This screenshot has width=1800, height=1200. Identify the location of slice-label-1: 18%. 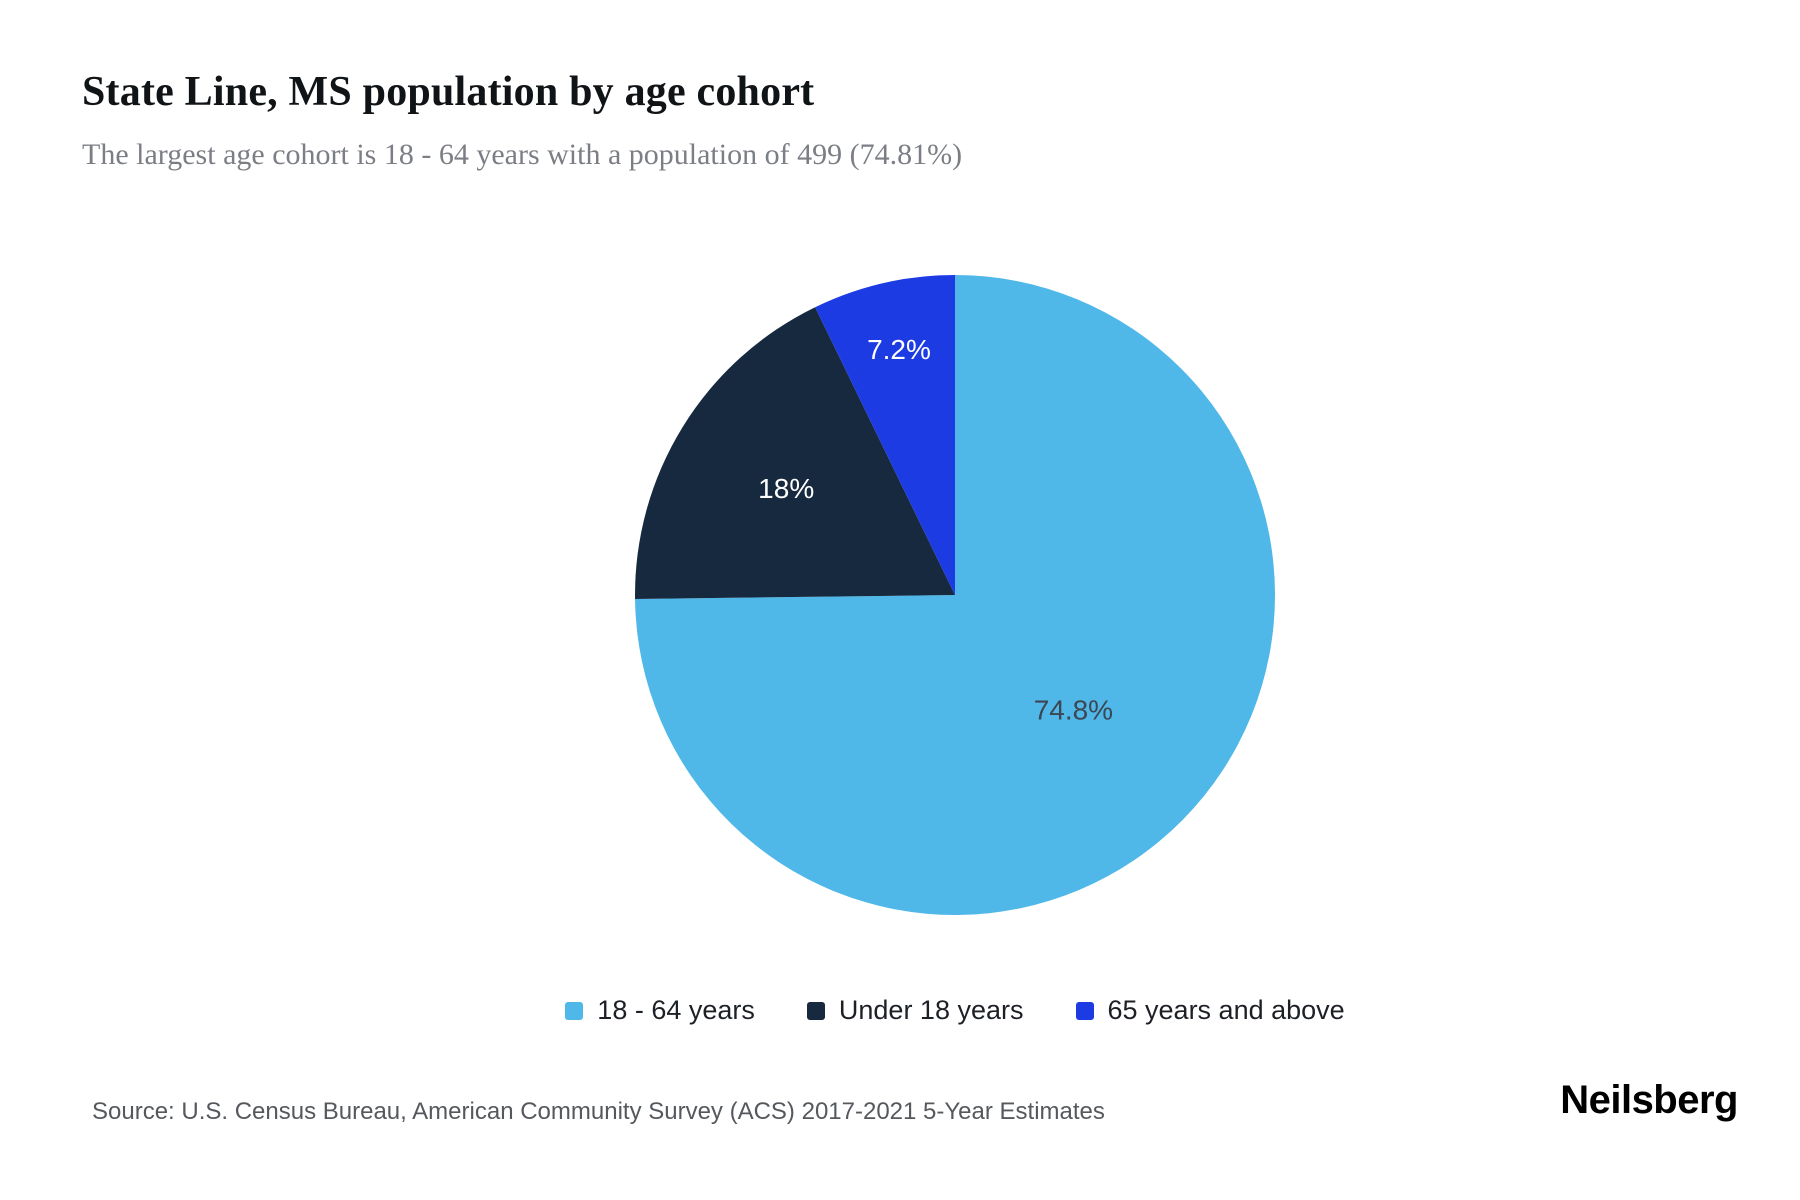
(786, 488).